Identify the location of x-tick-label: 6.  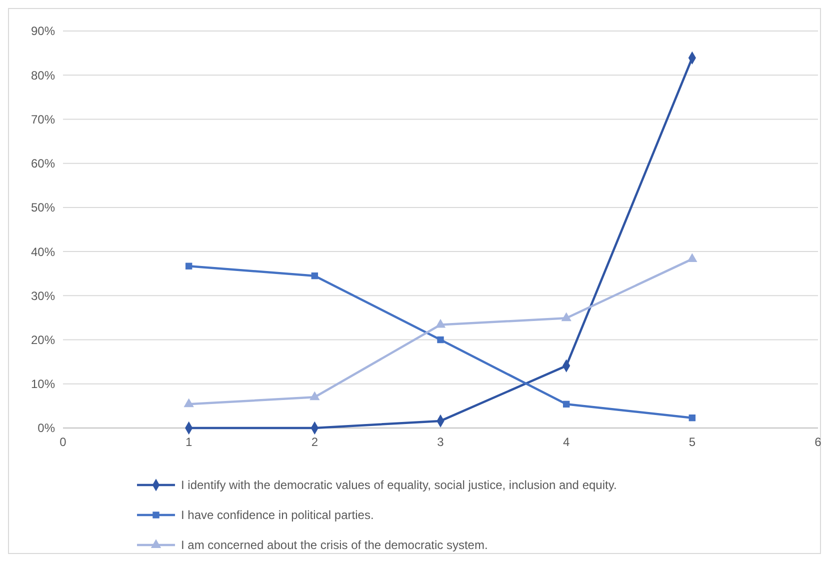
(818, 442).